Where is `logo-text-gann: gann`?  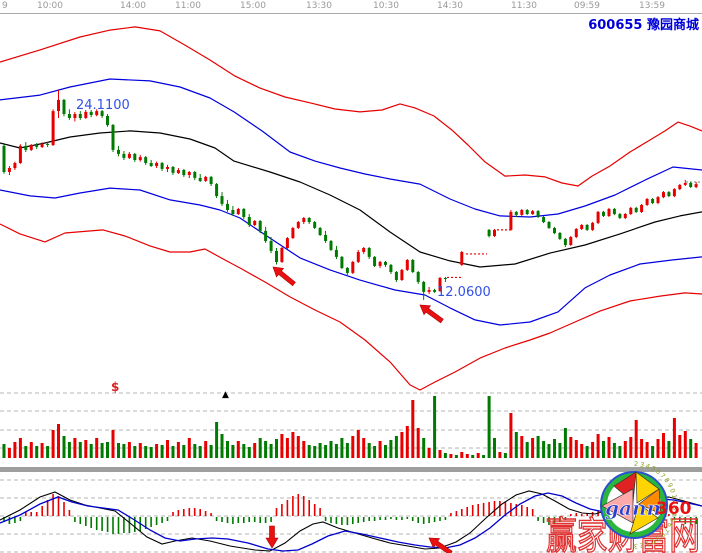 logo-text-gann: gann is located at coordinates (633, 508).